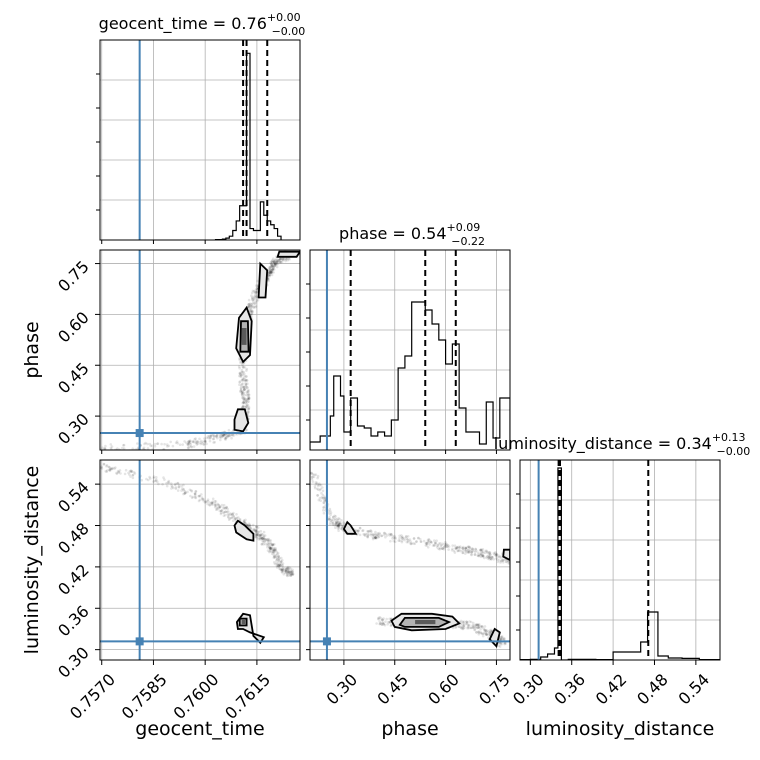 The image size is (760, 760). Describe the element at coordinates (199, 729) in the screenshot. I see `xaxis-label-geocent_time: geocent_time` at that location.